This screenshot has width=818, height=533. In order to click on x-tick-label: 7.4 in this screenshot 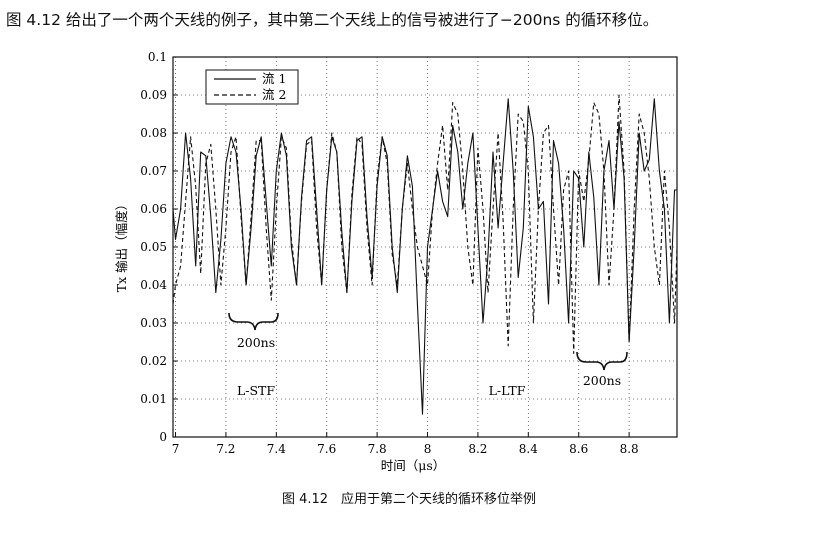, I will do `click(276, 449)`.